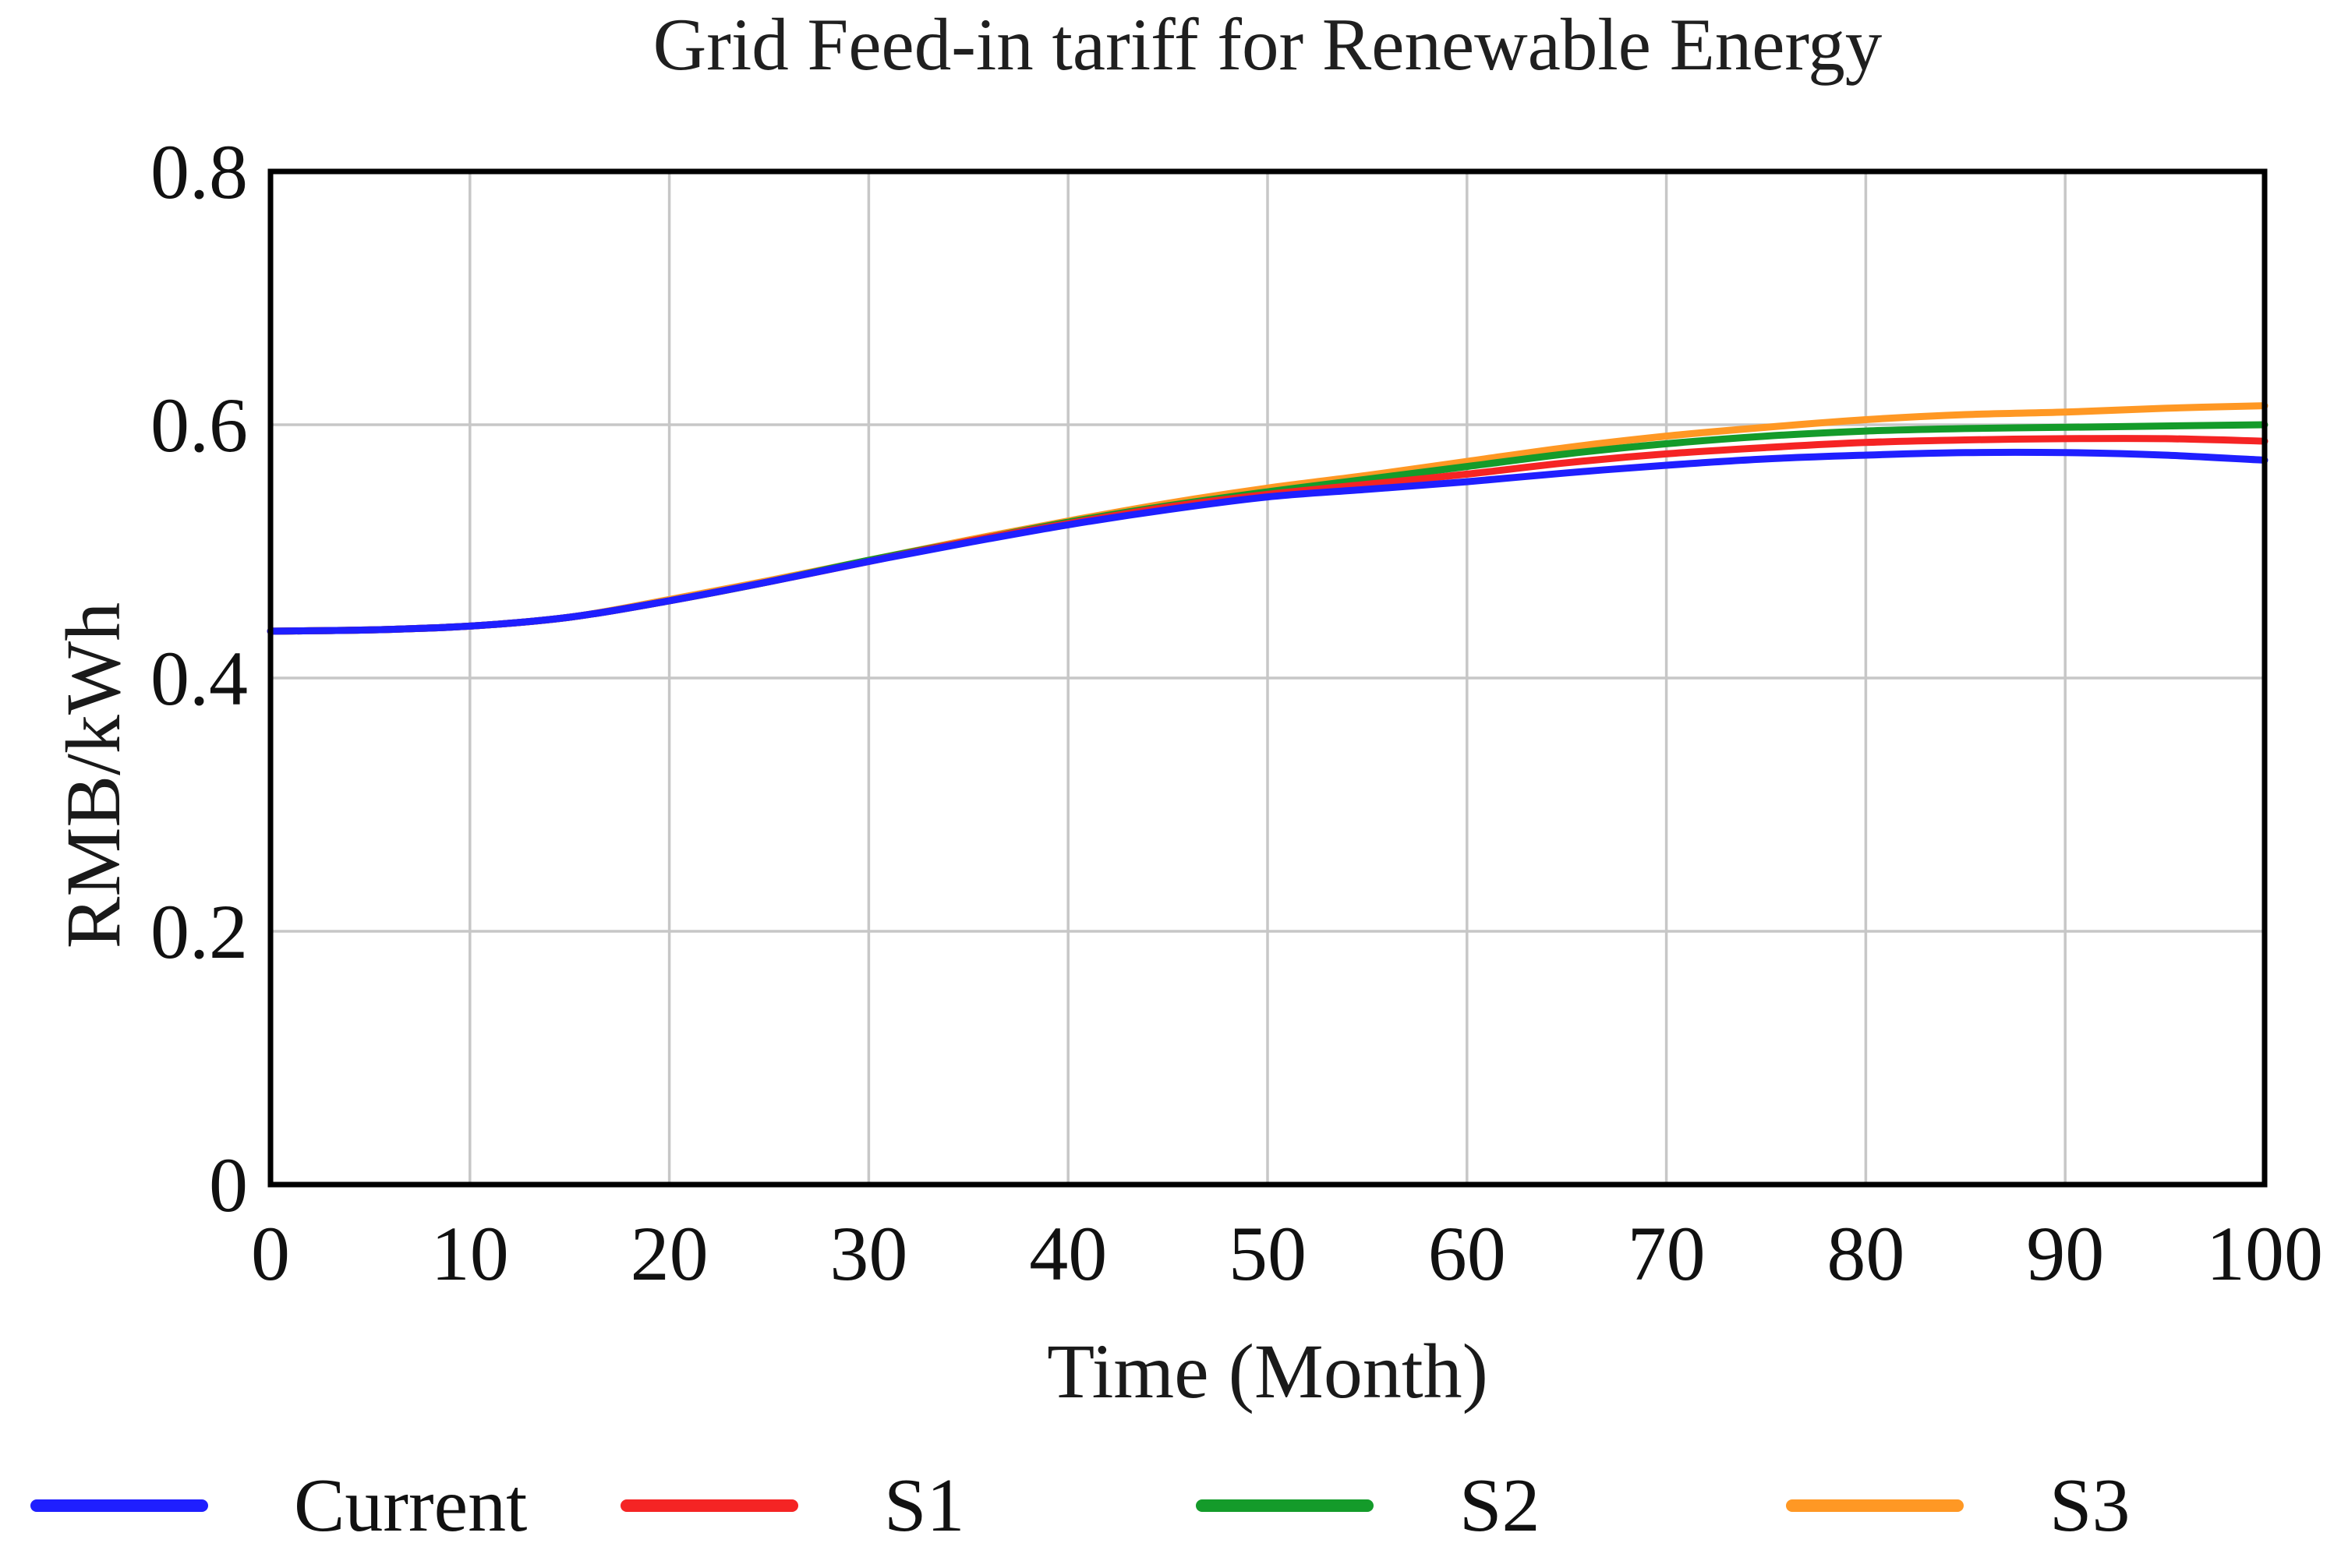  I want to click on legend-item-current: Current, so click(279, 1505).